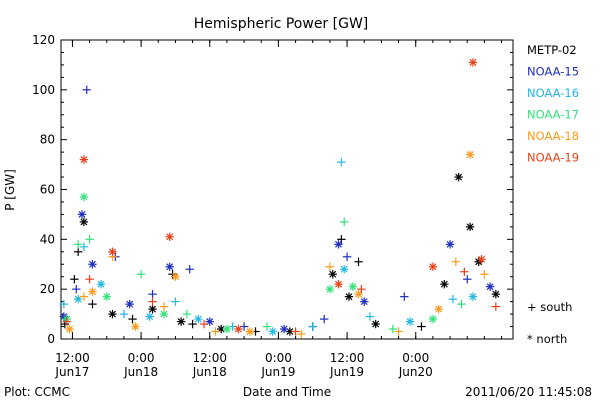 This screenshot has width=600, height=400. I want to click on y-tick-label: 40, so click(47, 239).